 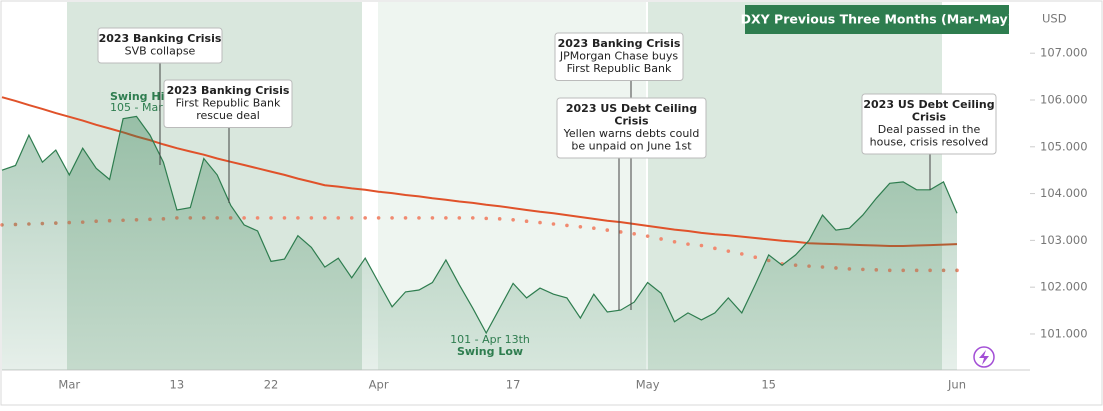 What do you see at coordinates (228, 115) in the screenshot?
I see `annotation-text: rescue deal` at bounding box center [228, 115].